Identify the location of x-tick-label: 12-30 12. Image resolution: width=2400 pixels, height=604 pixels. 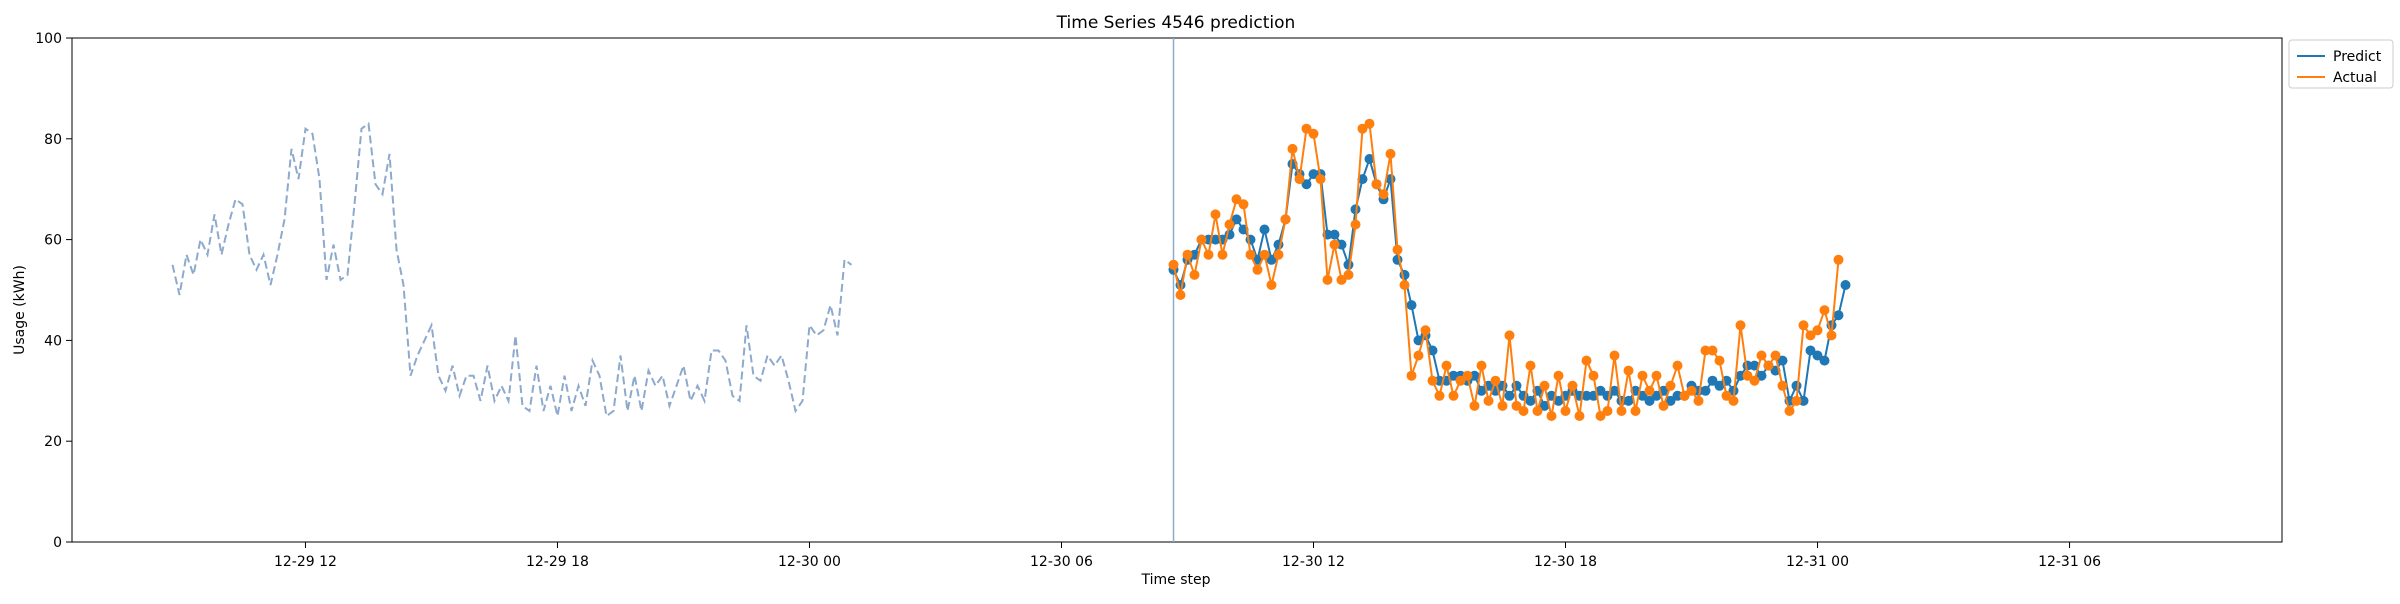
(1313, 562).